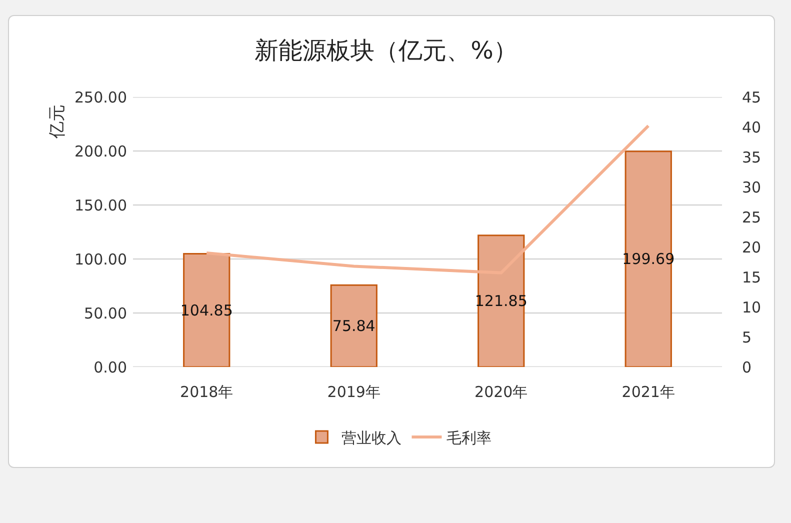 Image resolution: width=791 pixels, height=523 pixels. I want to click on x-tick-label: 2018年, so click(207, 392).